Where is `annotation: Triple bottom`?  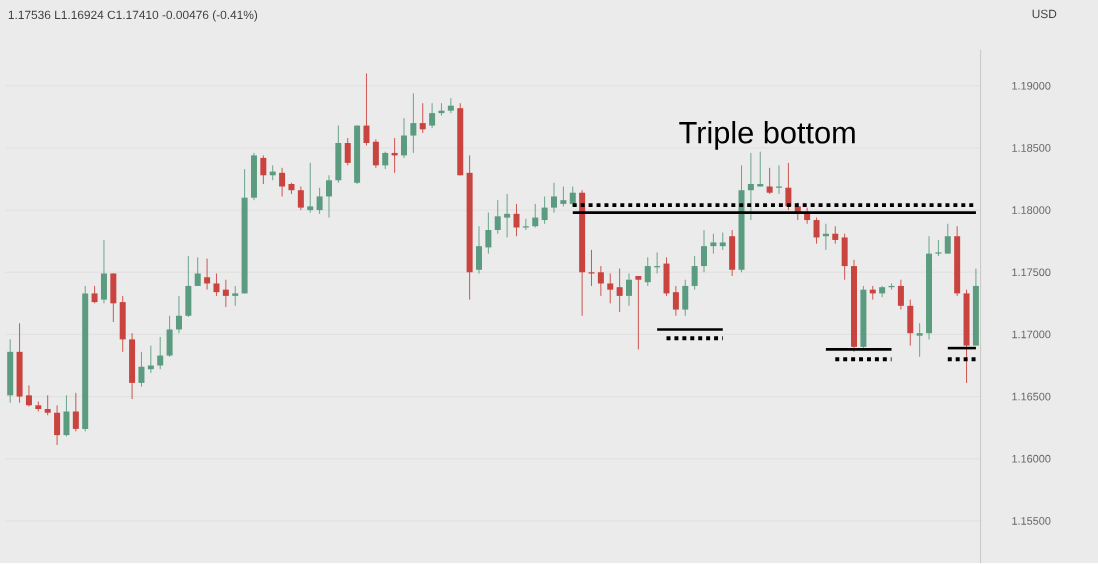
annotation: Triple bottom is located at coordinates (767, 136).